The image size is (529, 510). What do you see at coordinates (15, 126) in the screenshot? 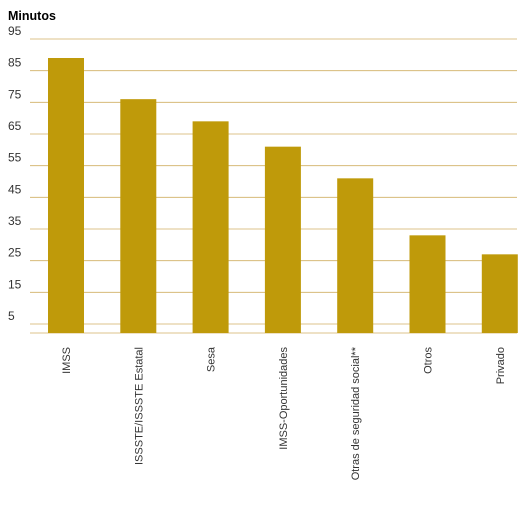
I see `y-tick-label: 65` at bounding box center [15, 126].